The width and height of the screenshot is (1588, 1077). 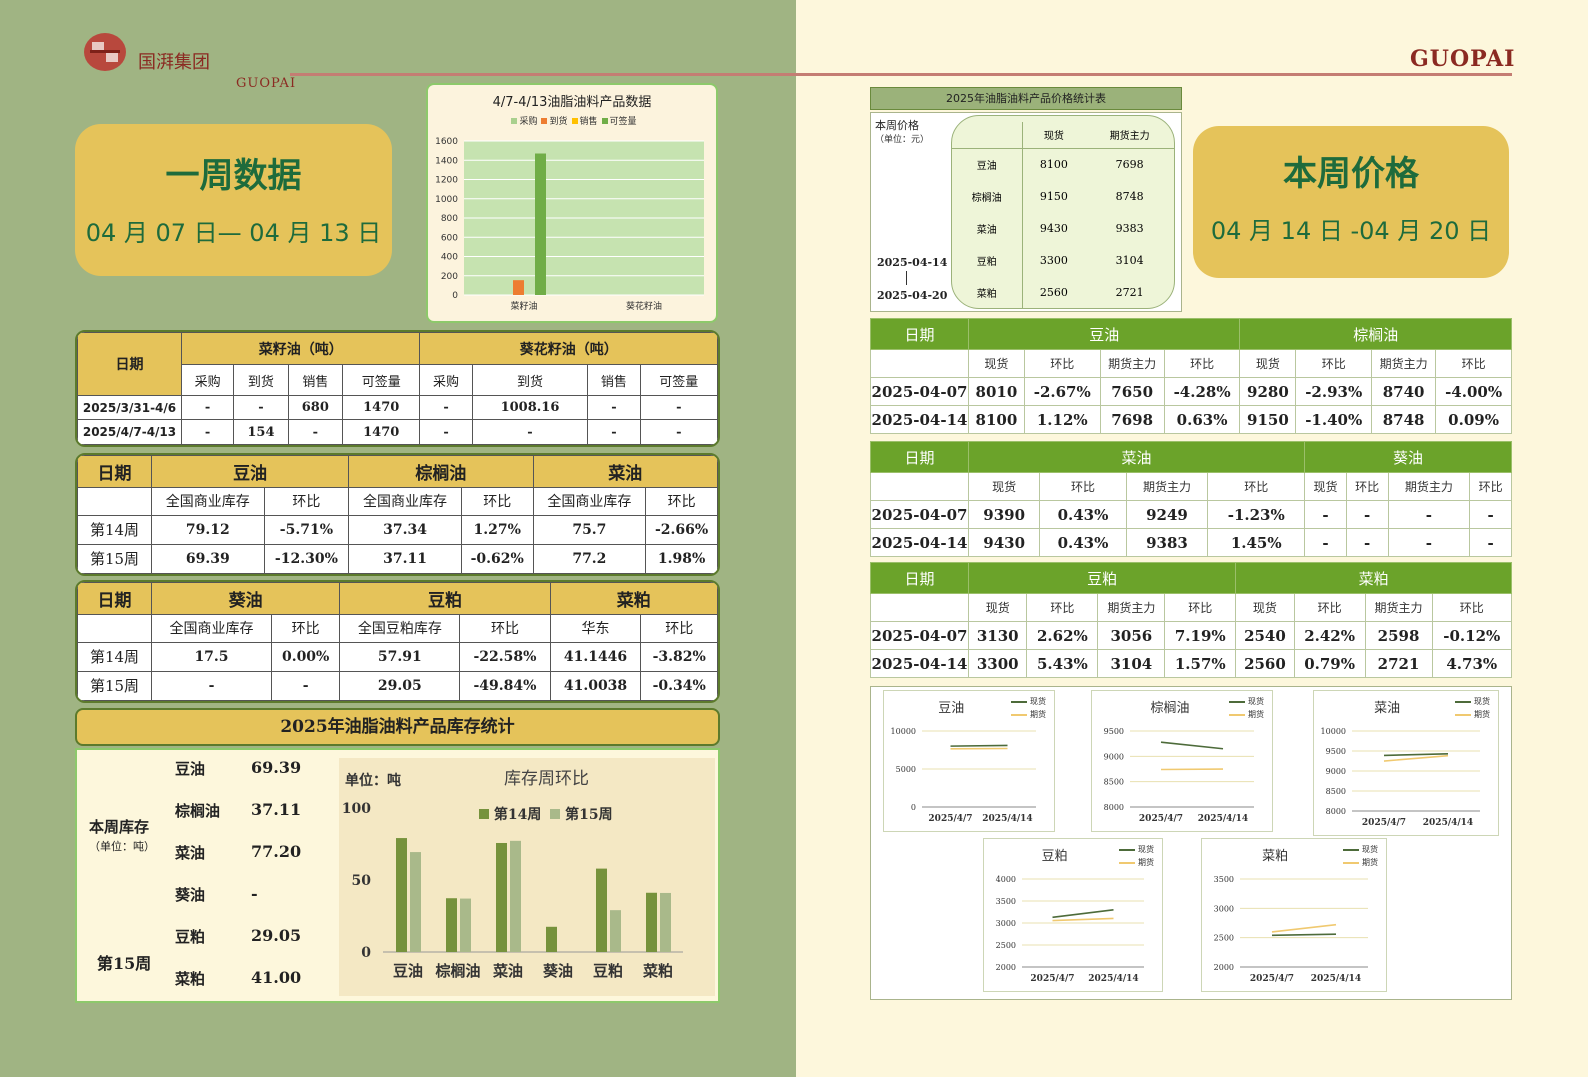 I want to click on table-row: 2025/4/7-4/13-154-1470- - - -, so click(x=397, y=432).